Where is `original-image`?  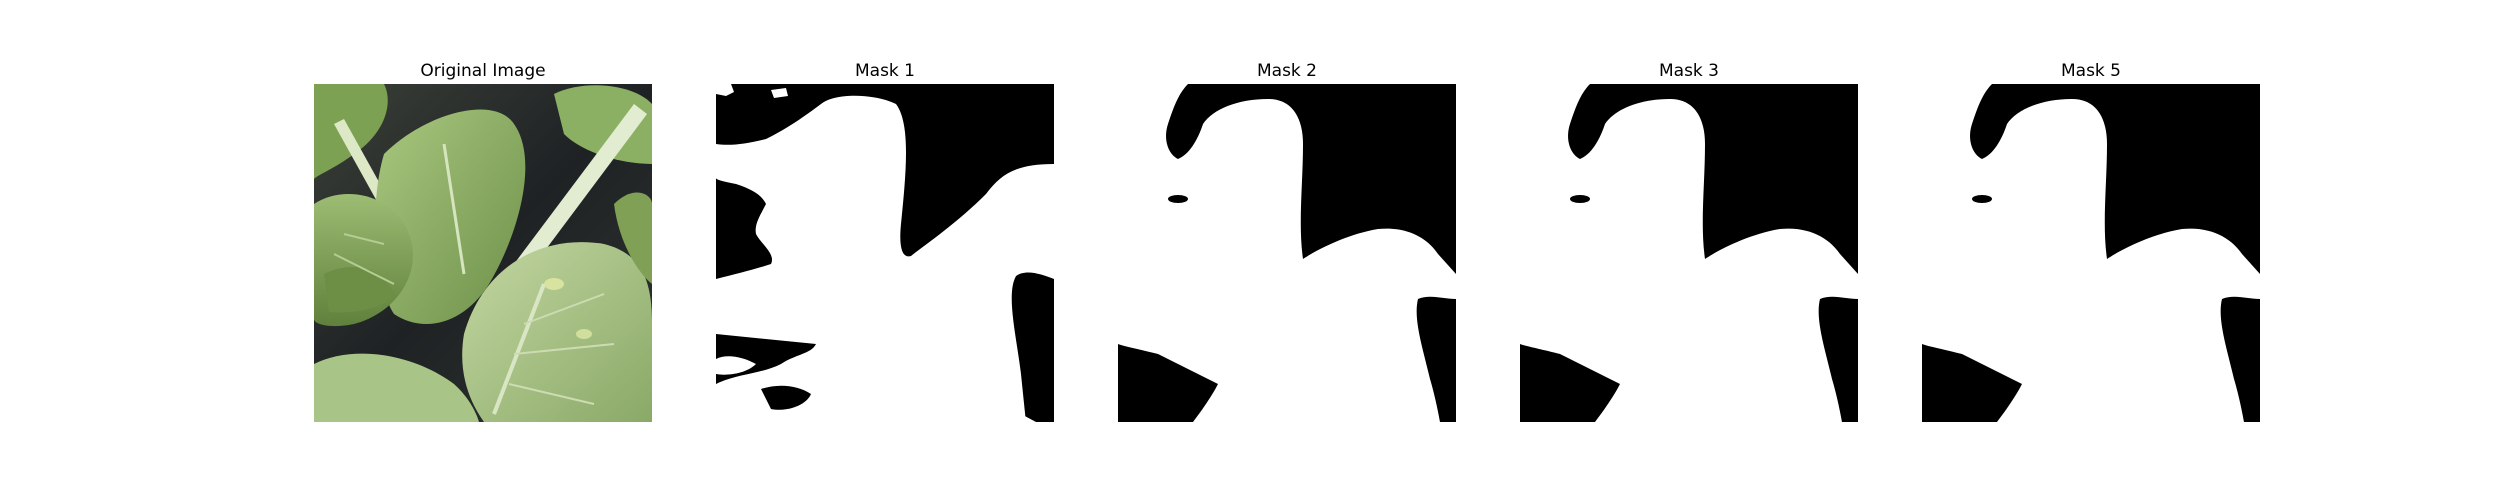 original-image is located at coordinates (483, 253).